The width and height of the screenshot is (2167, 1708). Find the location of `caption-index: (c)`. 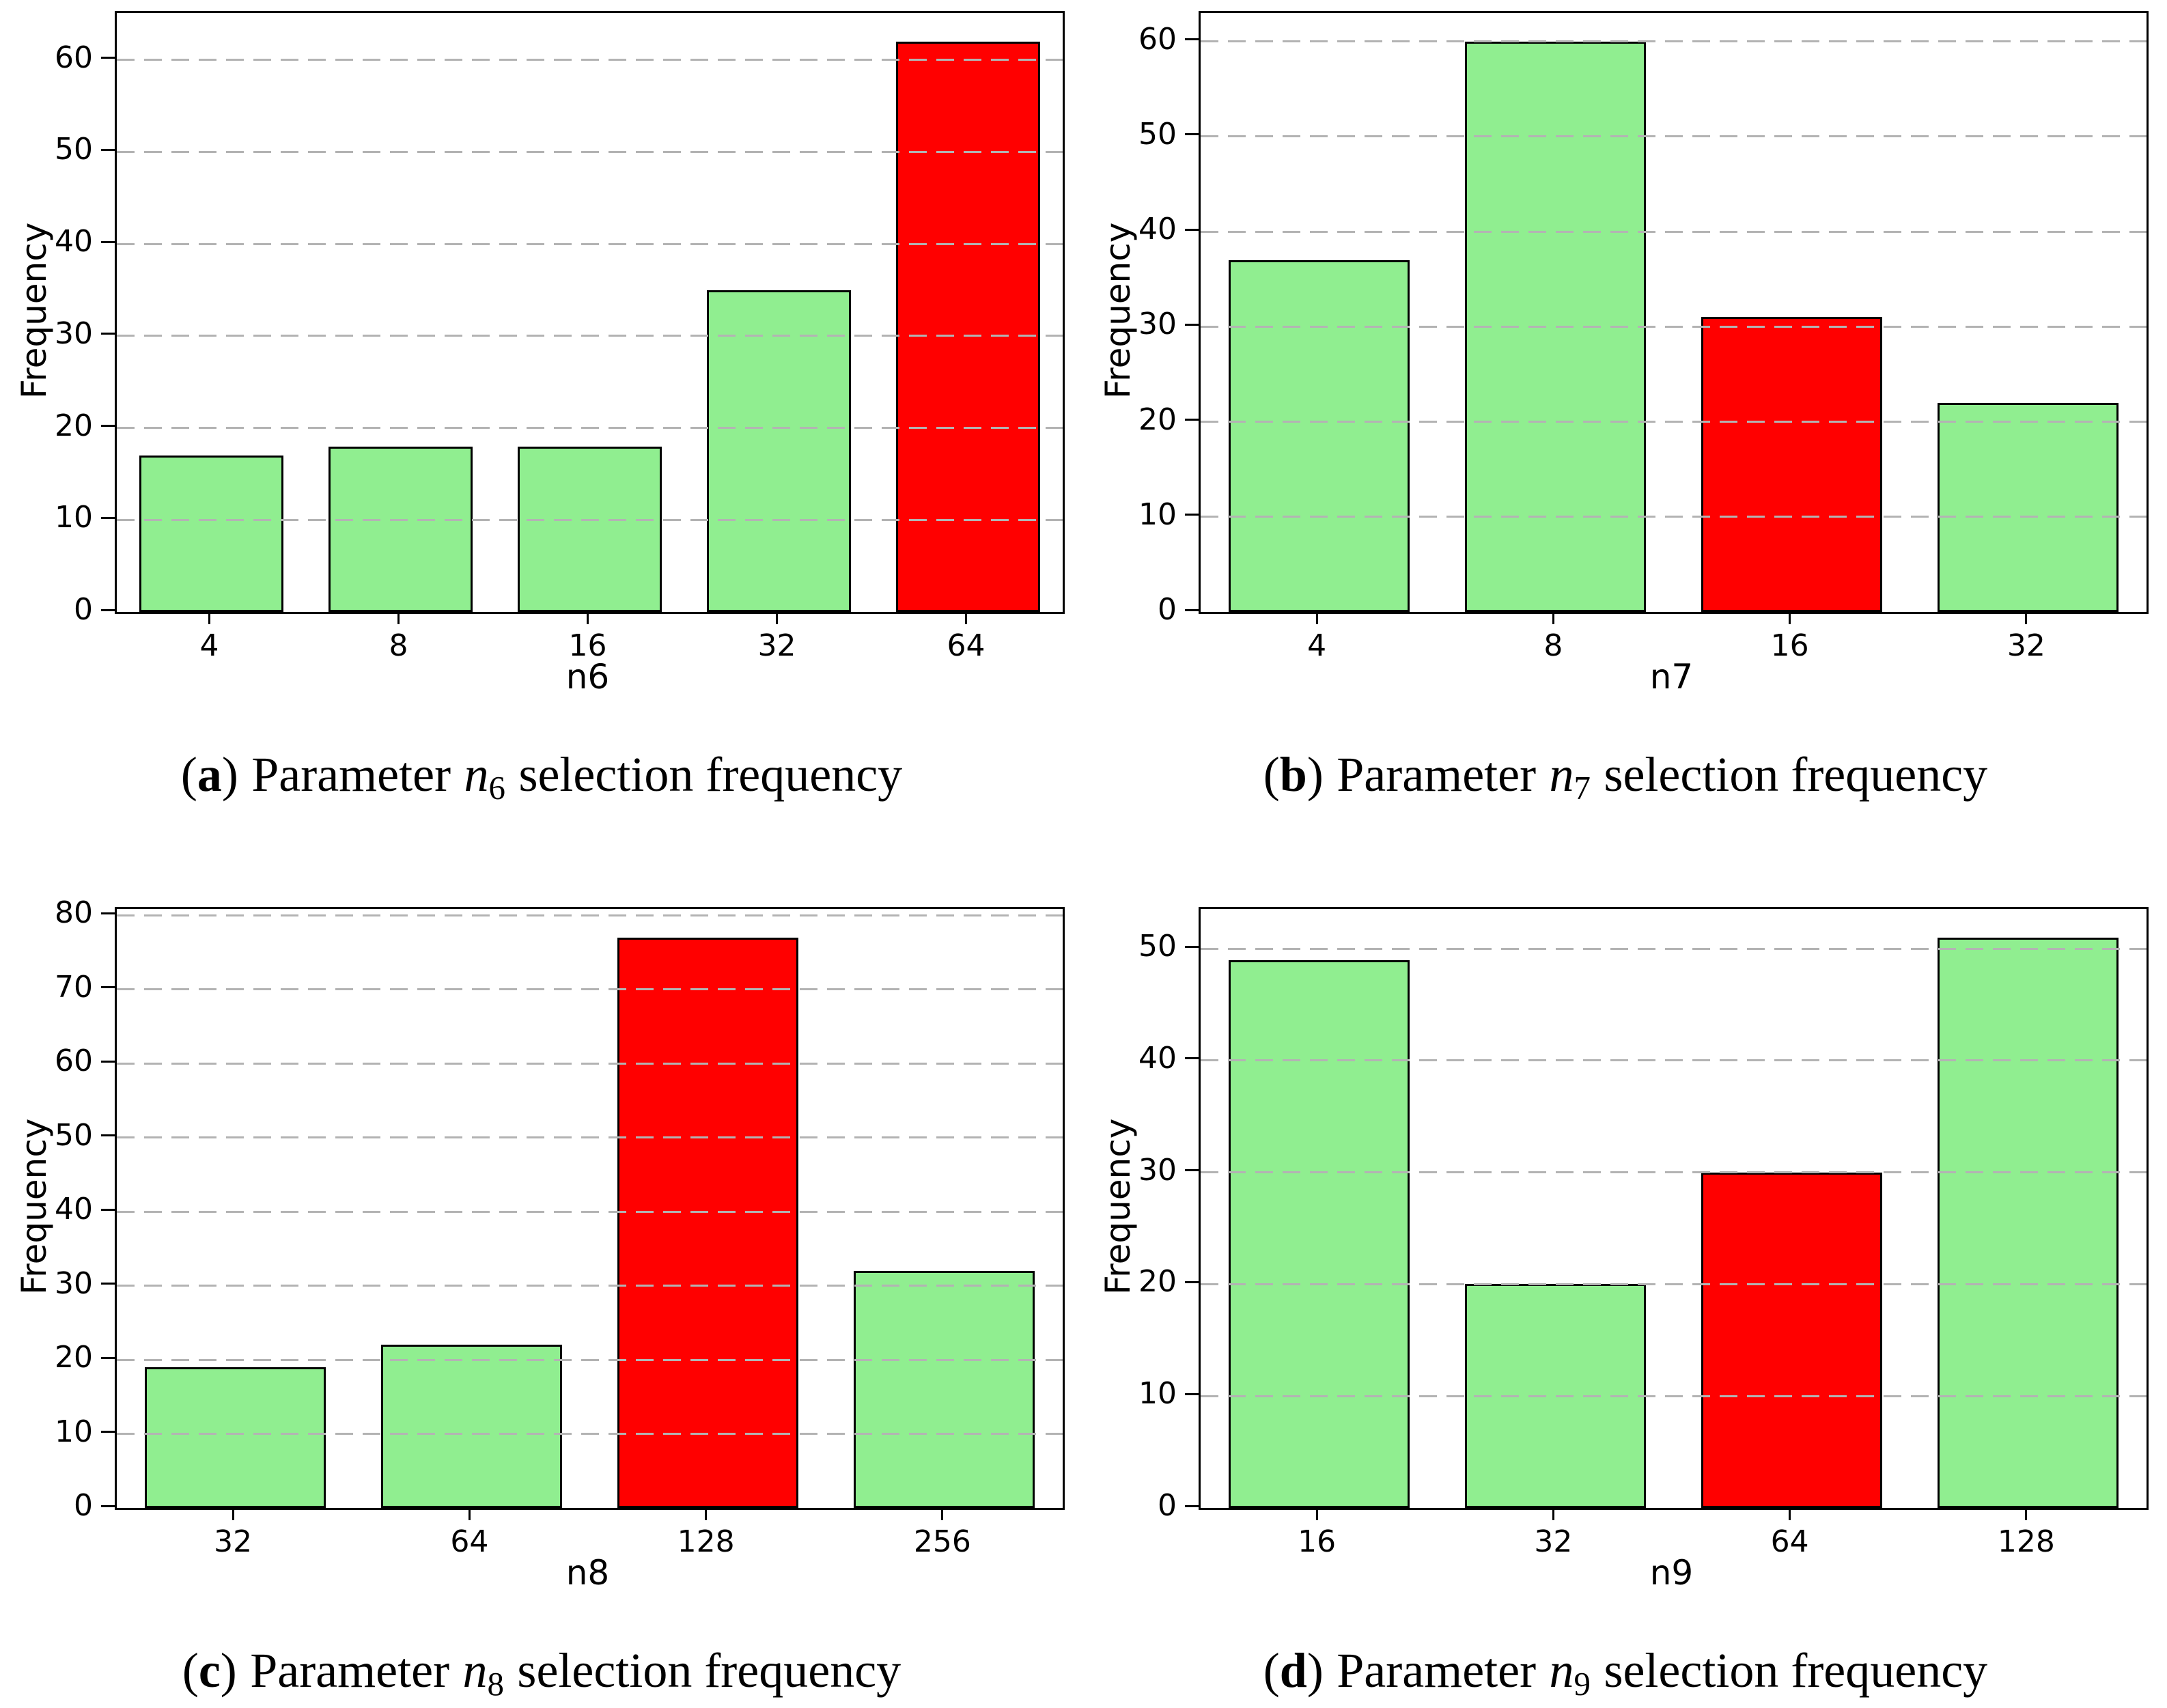

caption-index: (c) is located at coordinates (209, 1671).